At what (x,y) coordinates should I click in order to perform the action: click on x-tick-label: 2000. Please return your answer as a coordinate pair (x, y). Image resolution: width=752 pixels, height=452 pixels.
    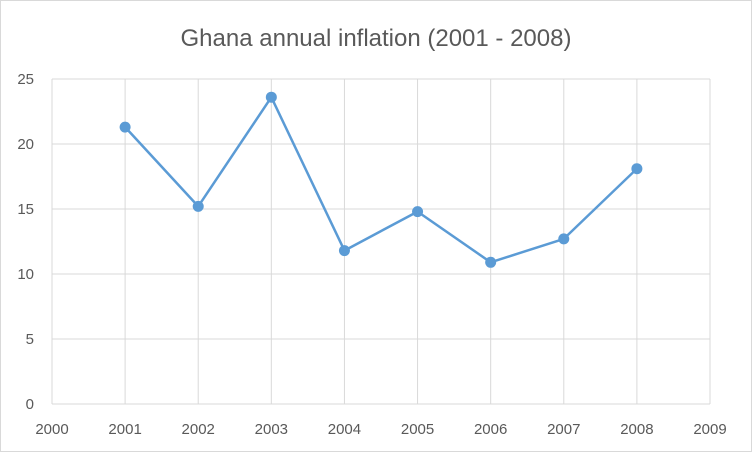
    Looking at the image, I should click on (51, 429).